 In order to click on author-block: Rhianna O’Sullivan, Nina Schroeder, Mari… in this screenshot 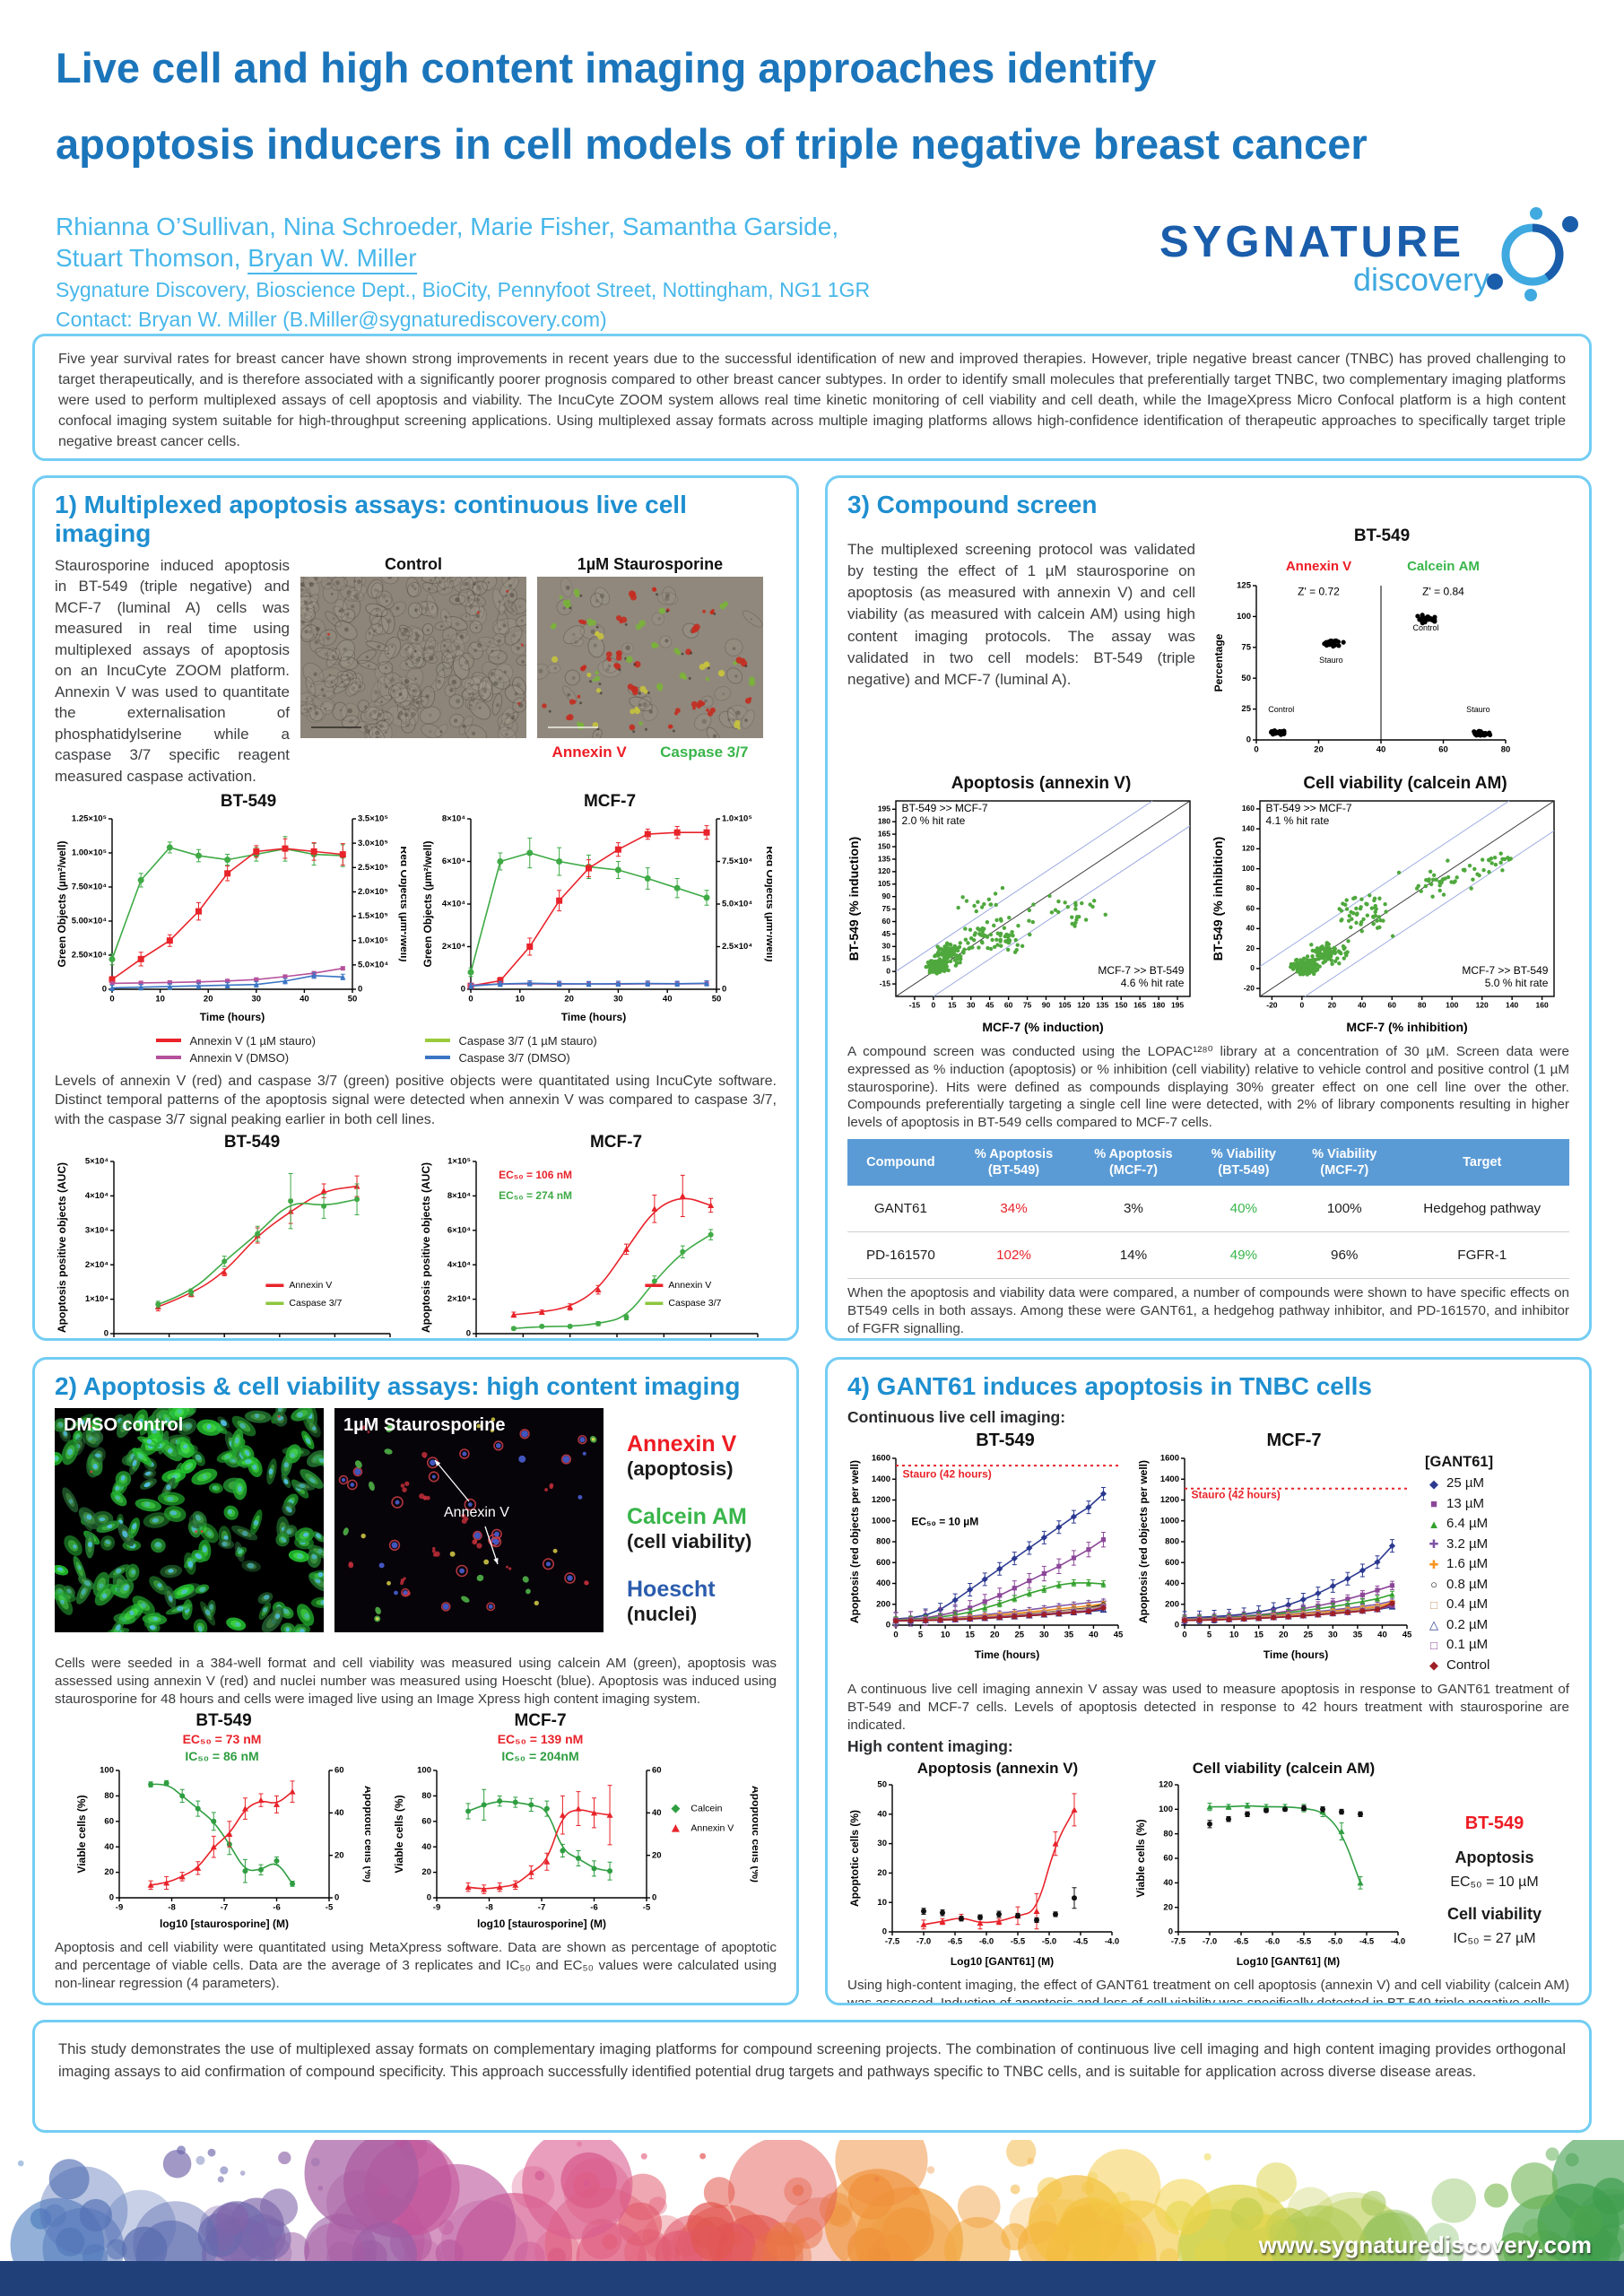, I will do `click(463, 272)`.